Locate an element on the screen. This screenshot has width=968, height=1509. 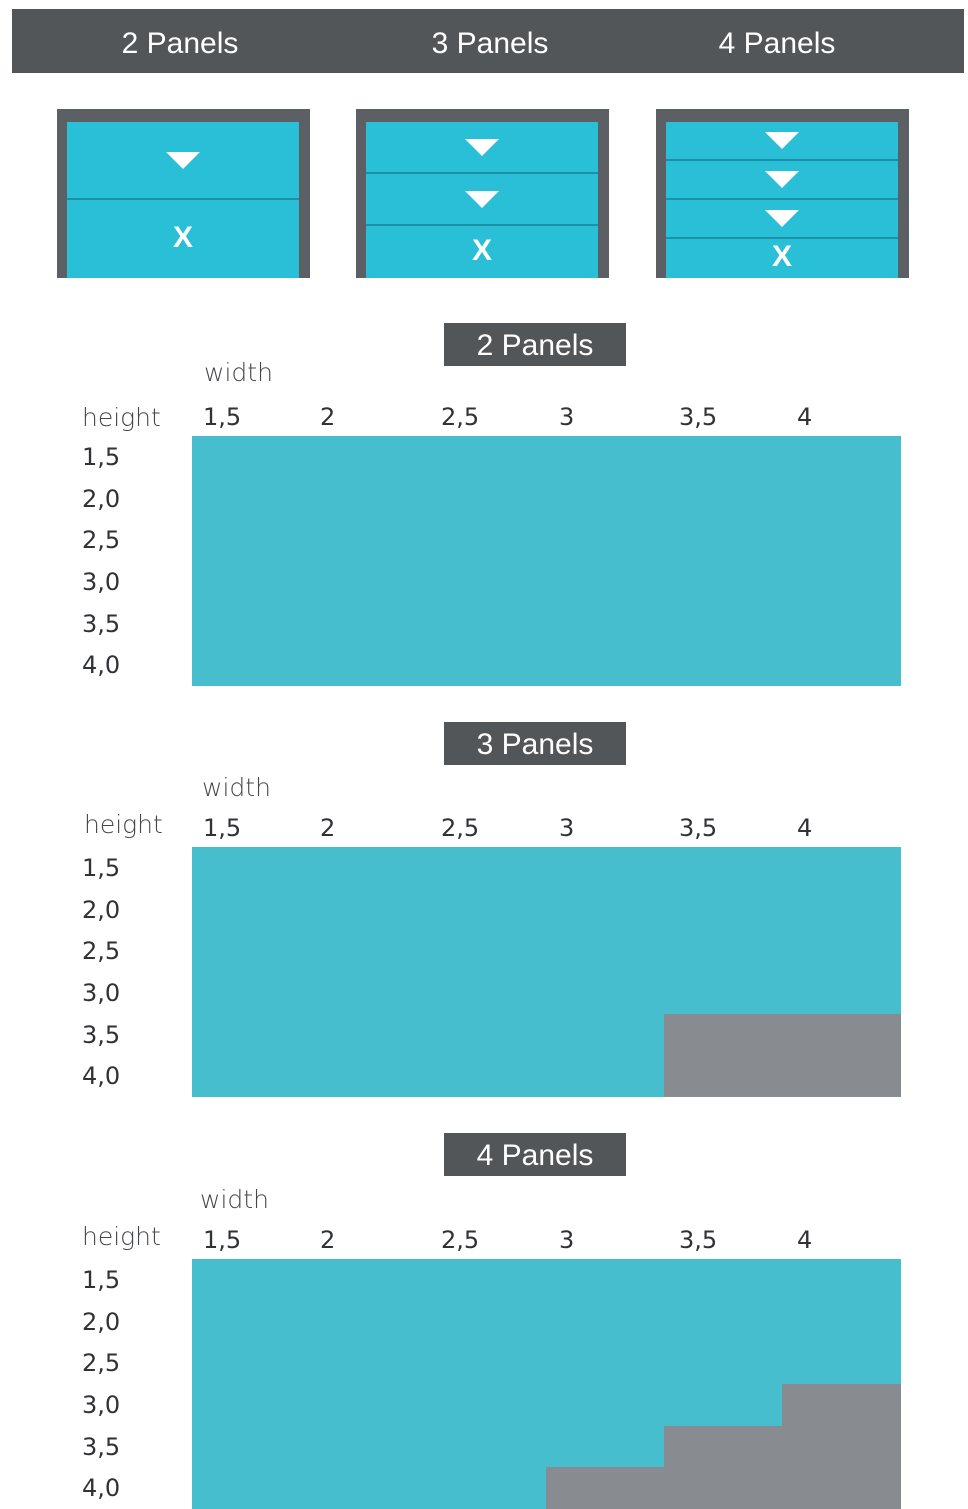
height-tick-label: 1,5 is located at coordinates (101, 1279).